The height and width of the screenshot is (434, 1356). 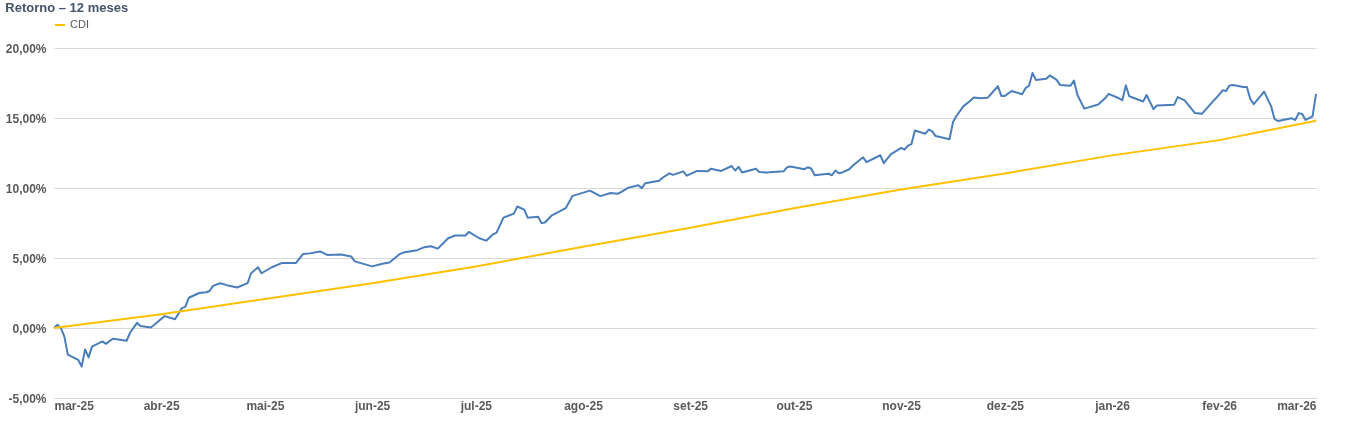 What do you see at coordinates (29, 328) in the screenshot?
I see `y-tick-label: 0,00%` at bounding box center [29, 328].